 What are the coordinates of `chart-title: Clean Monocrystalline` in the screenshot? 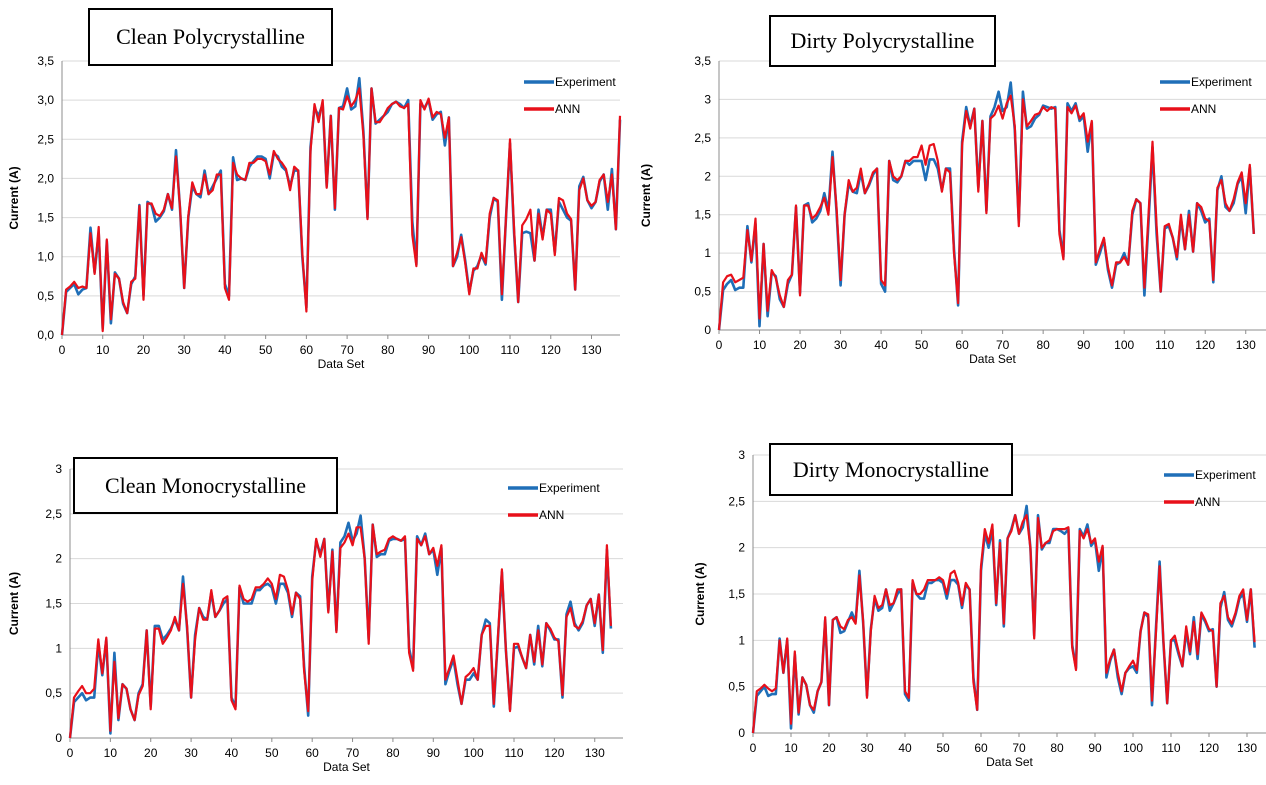 It's located at (205, 485).